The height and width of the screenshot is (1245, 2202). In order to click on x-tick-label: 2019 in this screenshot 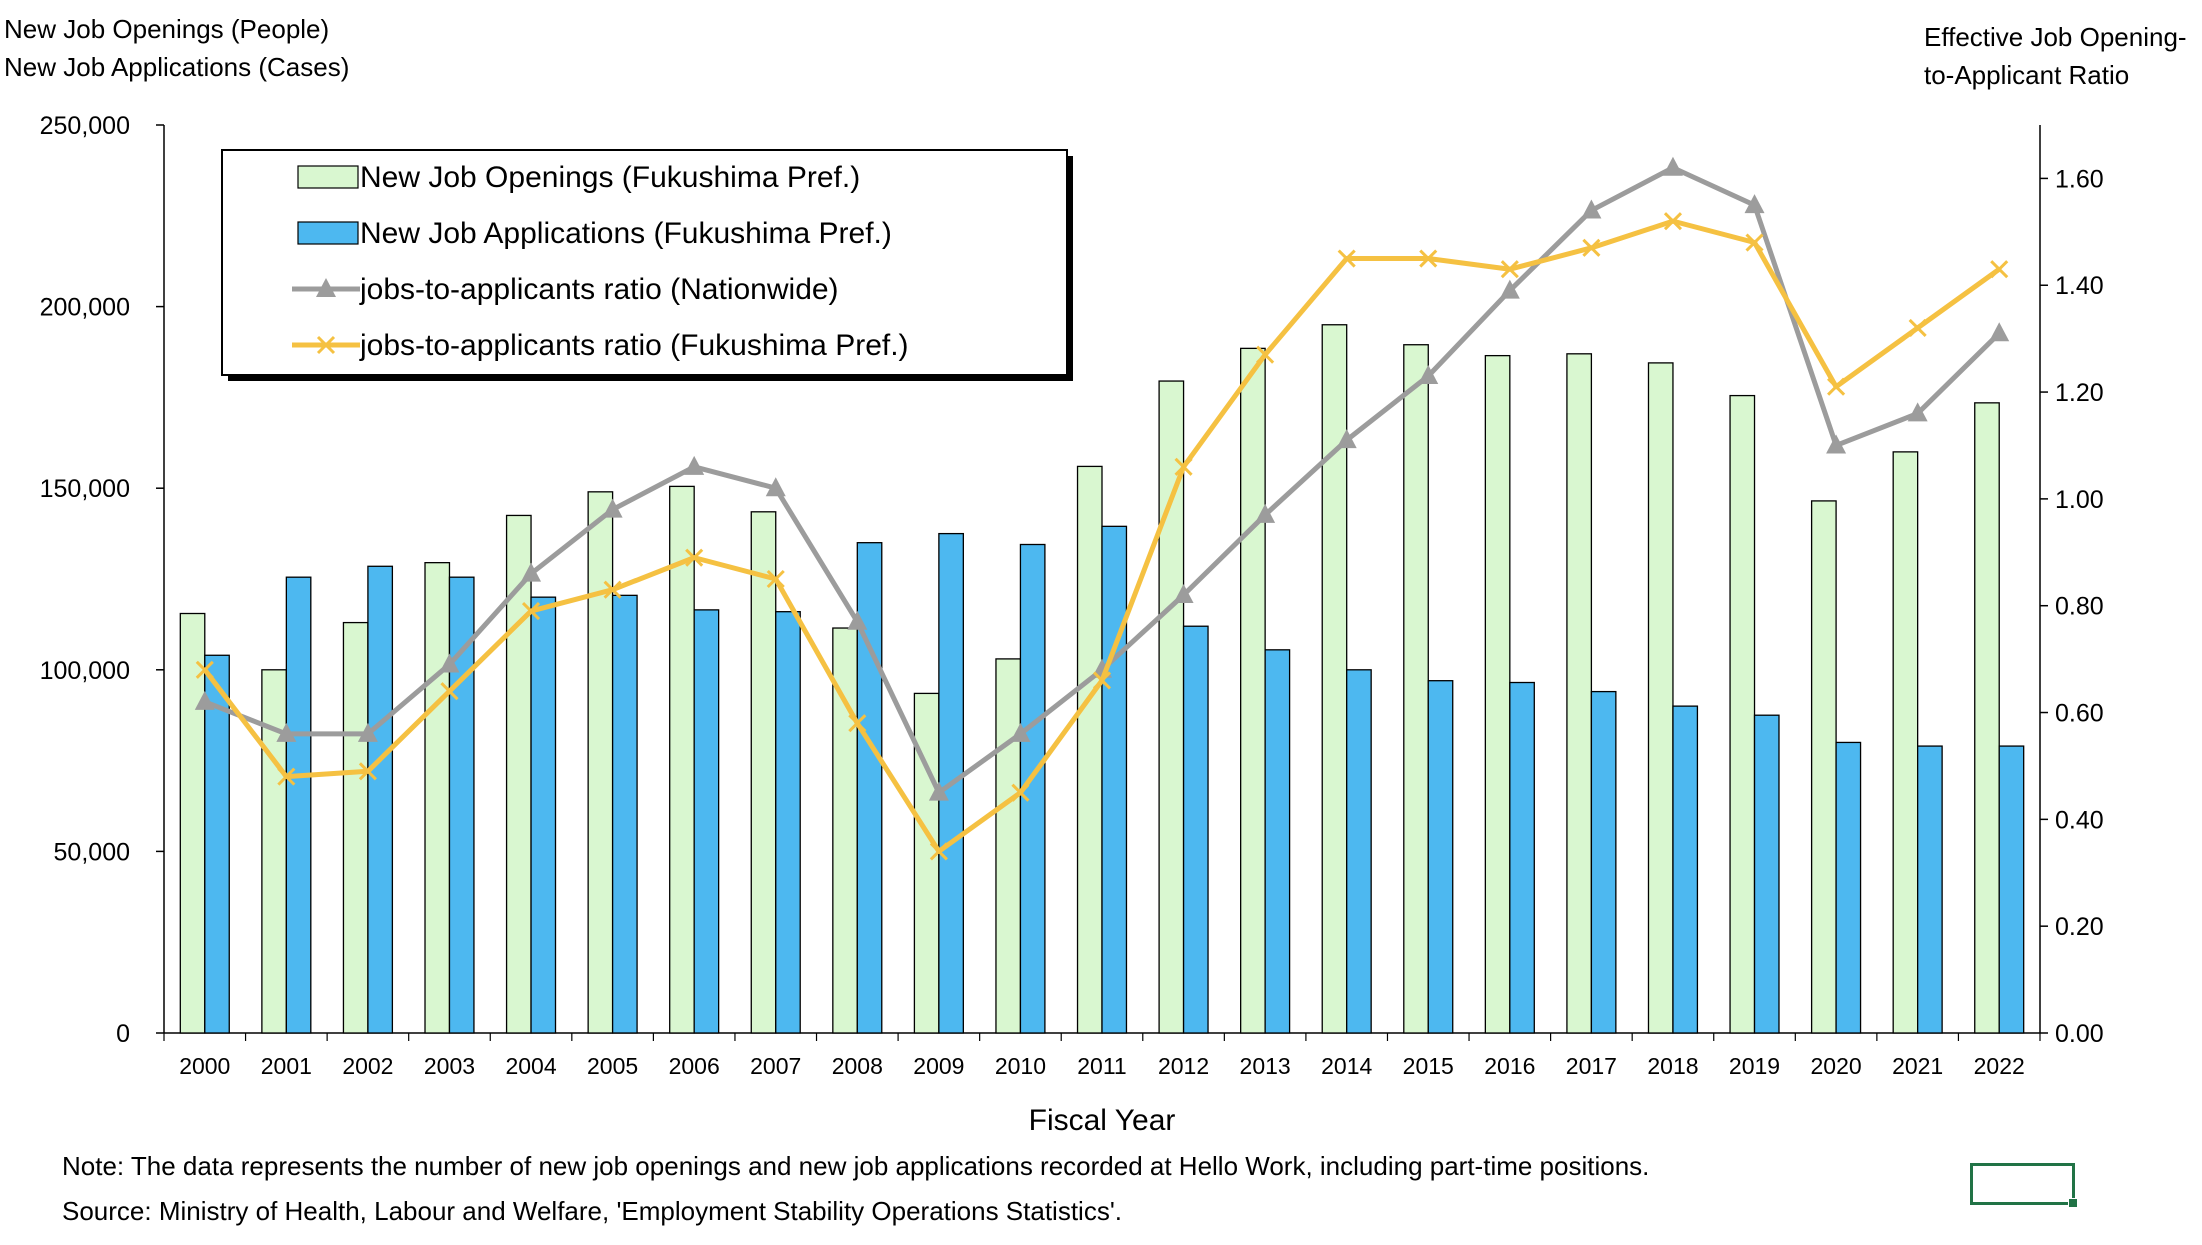, I will do `click(1754, 1066)`.